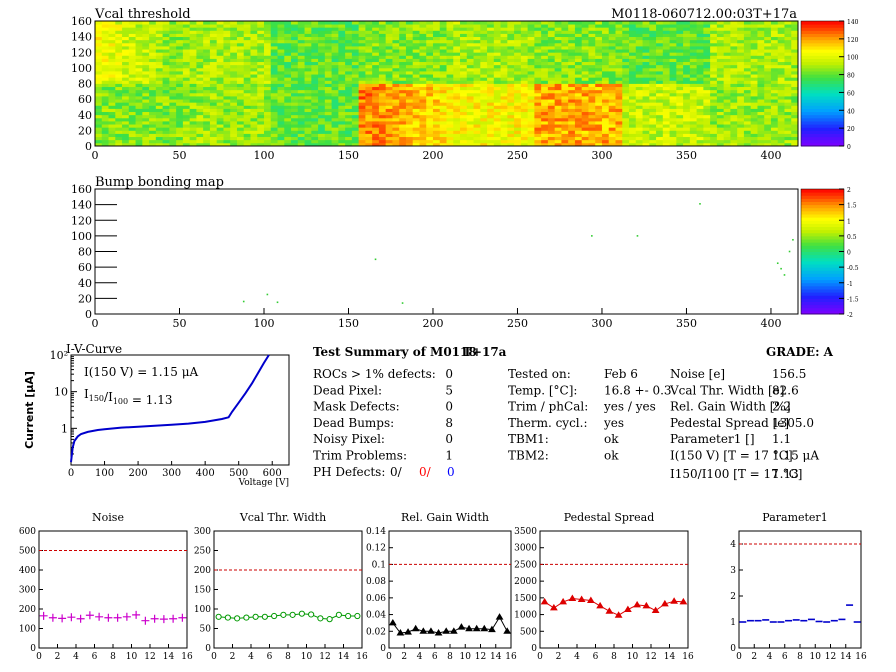 The height and width of the screenshot is (672, 896). I want to click on bump-defect-point, so click(402, 303).